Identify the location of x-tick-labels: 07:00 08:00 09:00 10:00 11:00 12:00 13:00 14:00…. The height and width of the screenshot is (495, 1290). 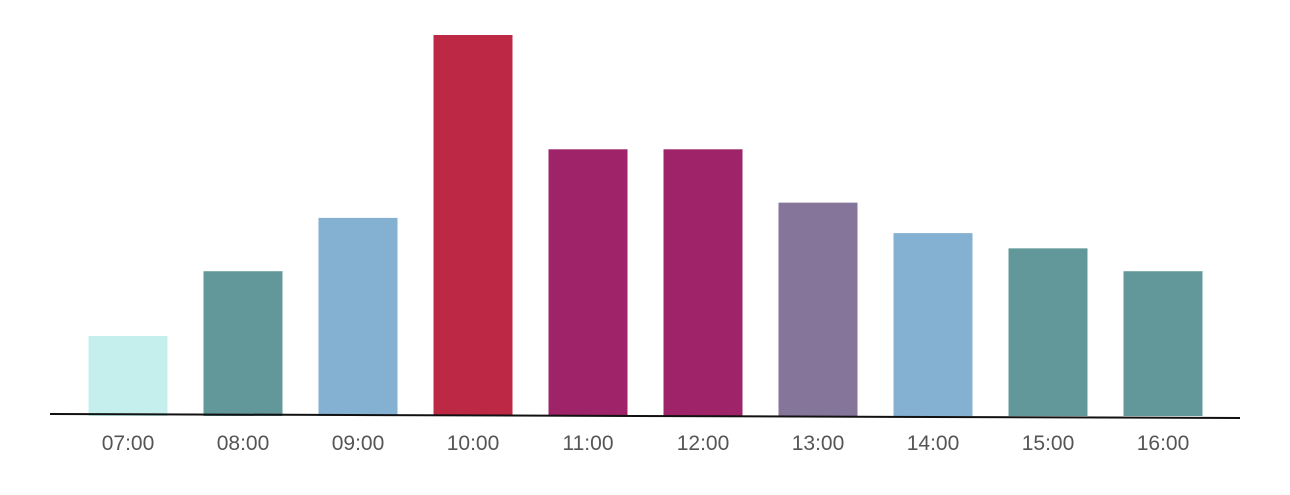
(646, 443).